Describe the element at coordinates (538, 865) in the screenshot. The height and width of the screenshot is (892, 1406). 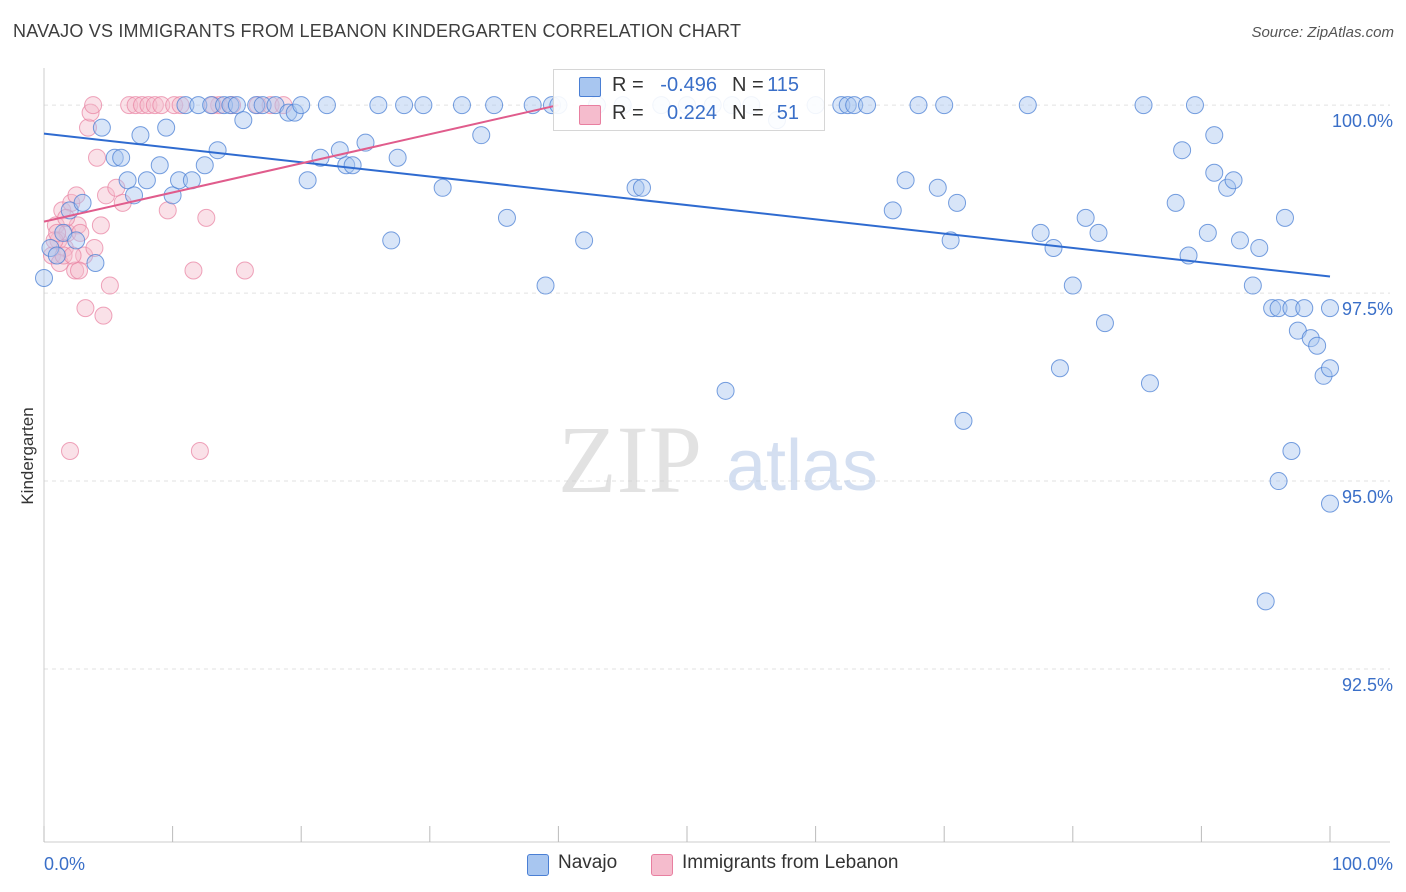
I see `navajo-legend-swatch` at that location.